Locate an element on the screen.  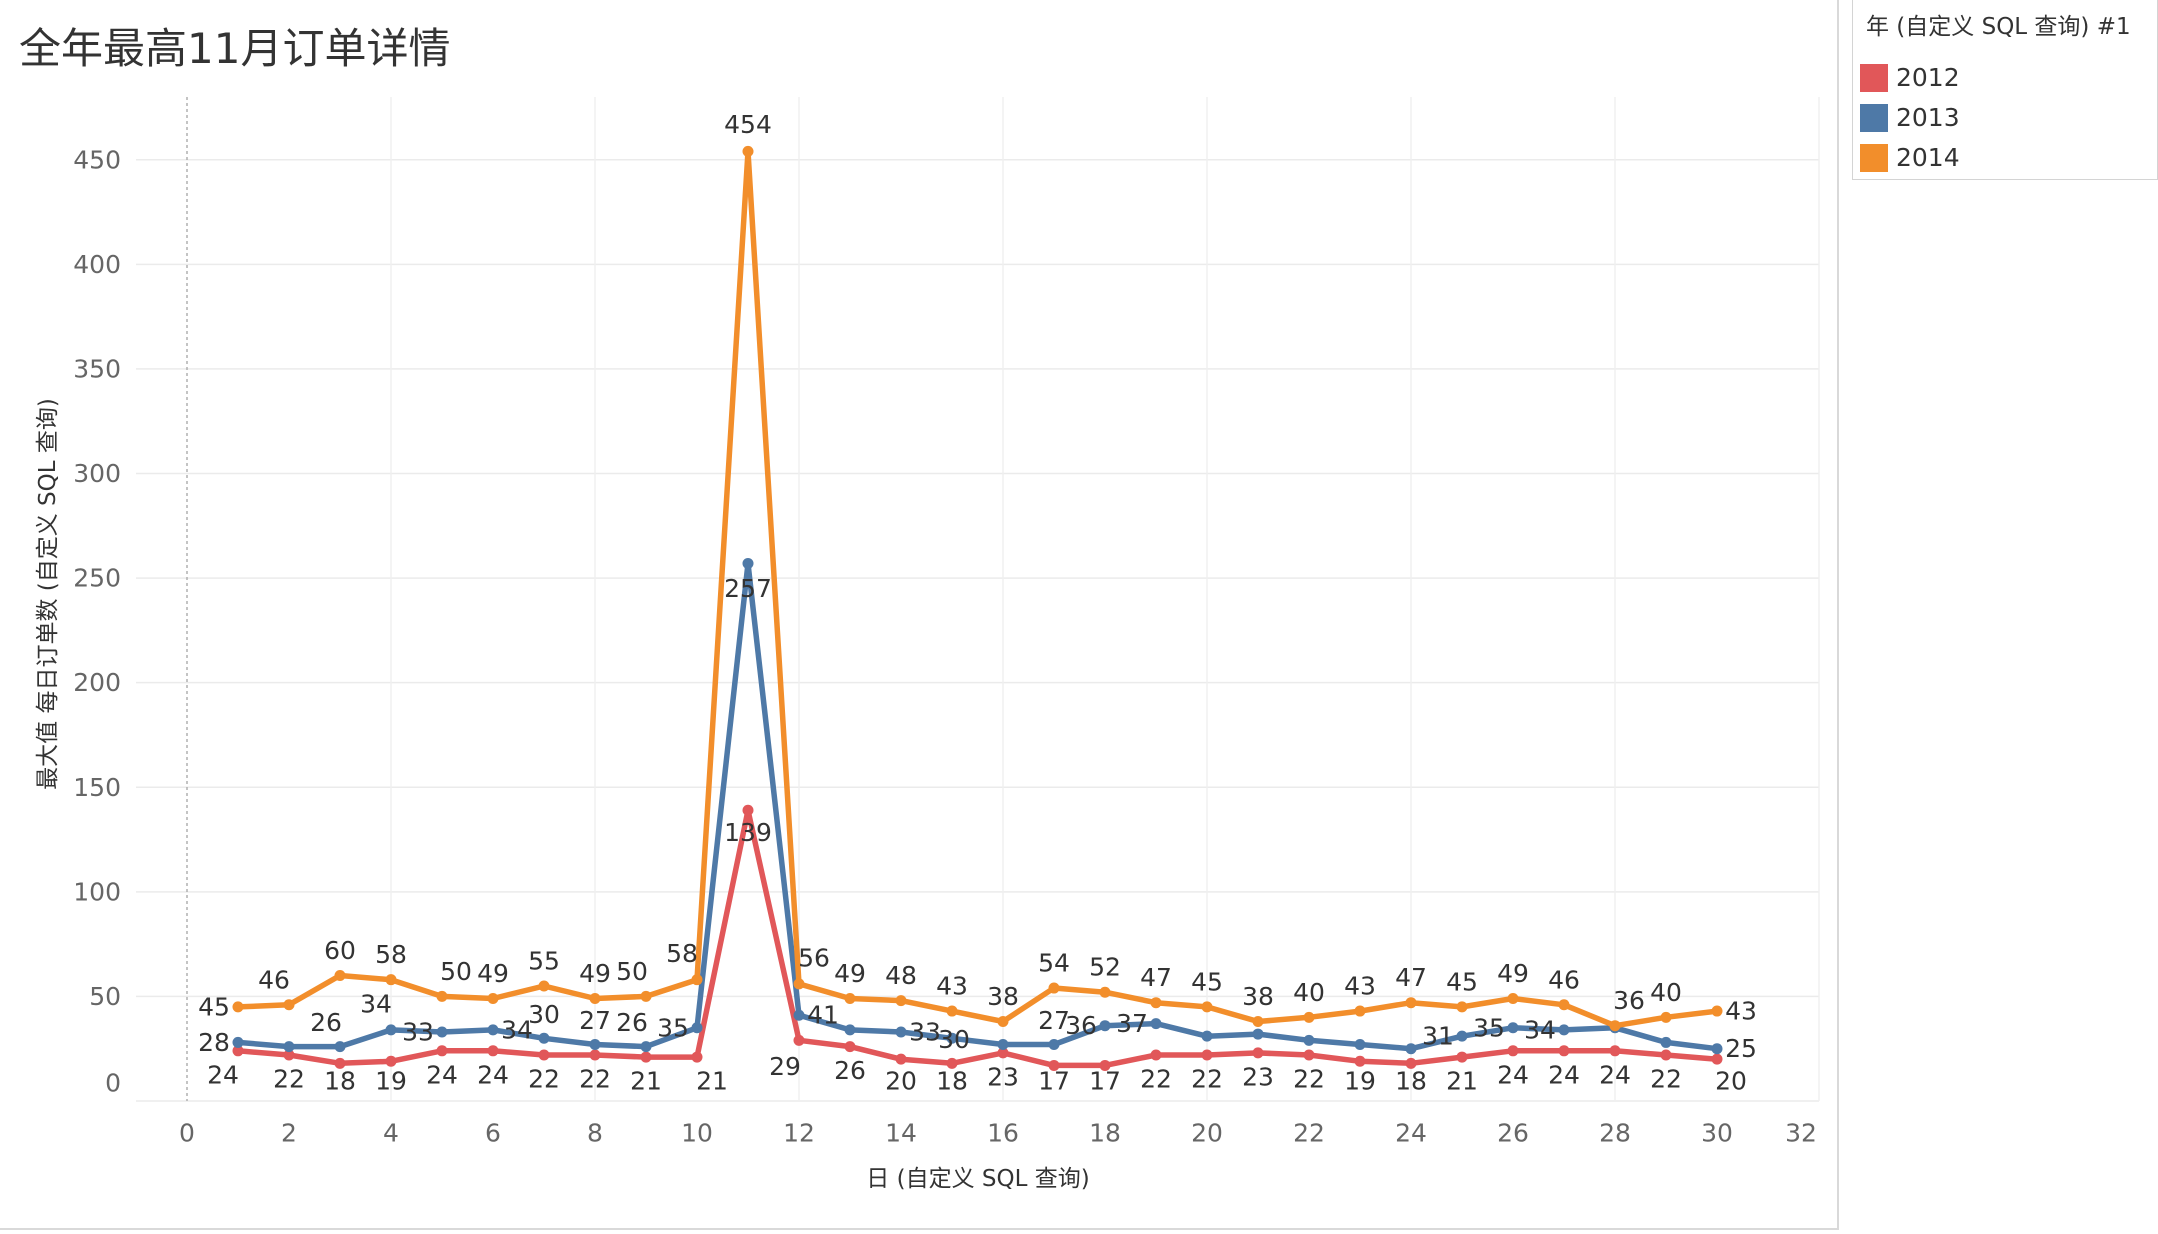
legend-item: 2013 is located at coordinates (1910, 118).